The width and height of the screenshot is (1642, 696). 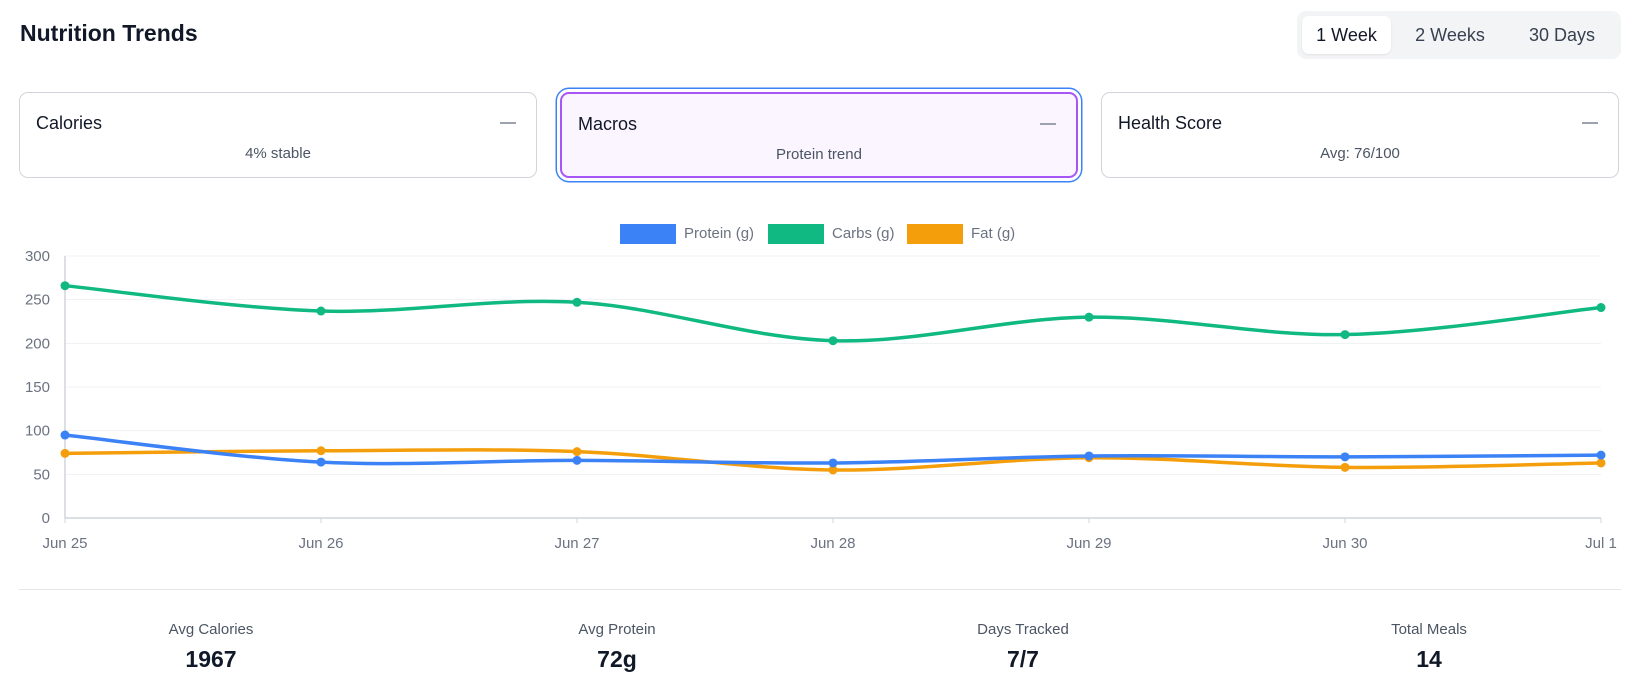 I want to click on card-subtitle: 4% stable, so click(x=278, y=153).